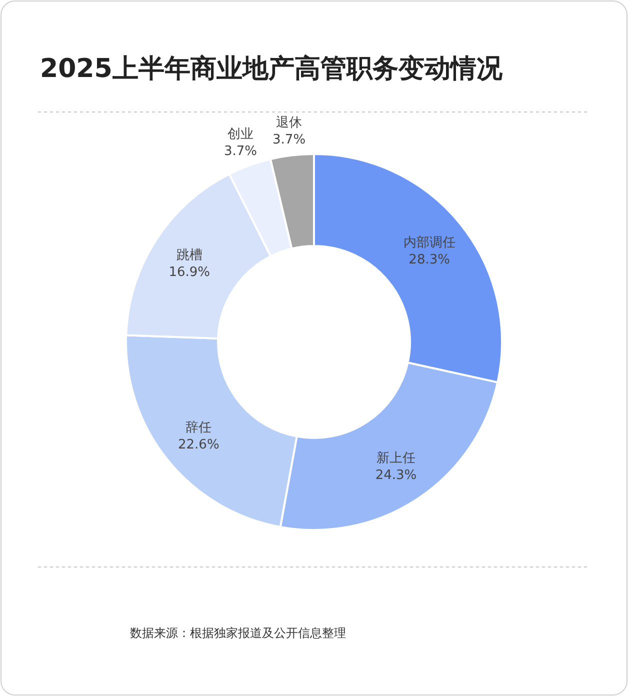 Image resolution: width=628 pixels, height=696 pixels. What do you see at coordinates (241, 134) in the screenshot?
I see `slice-label: 创业` at bounding box center [241, 134].